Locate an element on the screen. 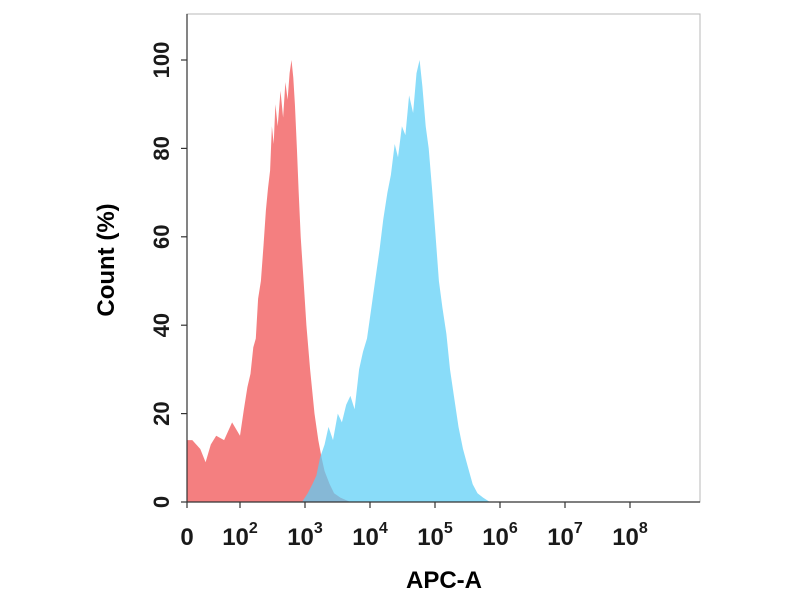 The width and height of the screenshot is (800, 600). y-tick-label: 40 is located at coordinates (161, 325).